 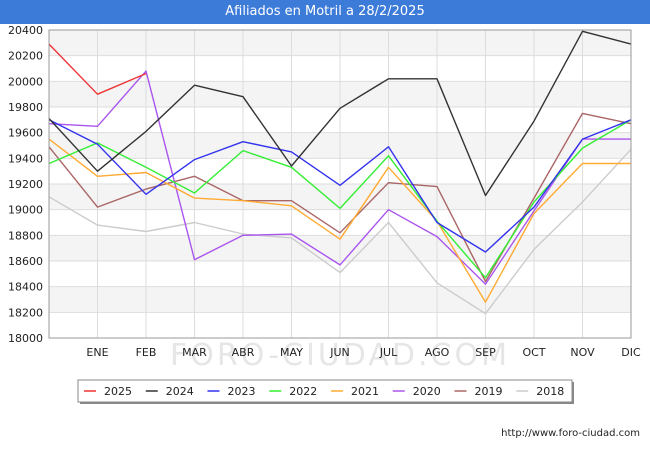 I want to click on x-tick-label: JUL, so click(x=388, y=352).